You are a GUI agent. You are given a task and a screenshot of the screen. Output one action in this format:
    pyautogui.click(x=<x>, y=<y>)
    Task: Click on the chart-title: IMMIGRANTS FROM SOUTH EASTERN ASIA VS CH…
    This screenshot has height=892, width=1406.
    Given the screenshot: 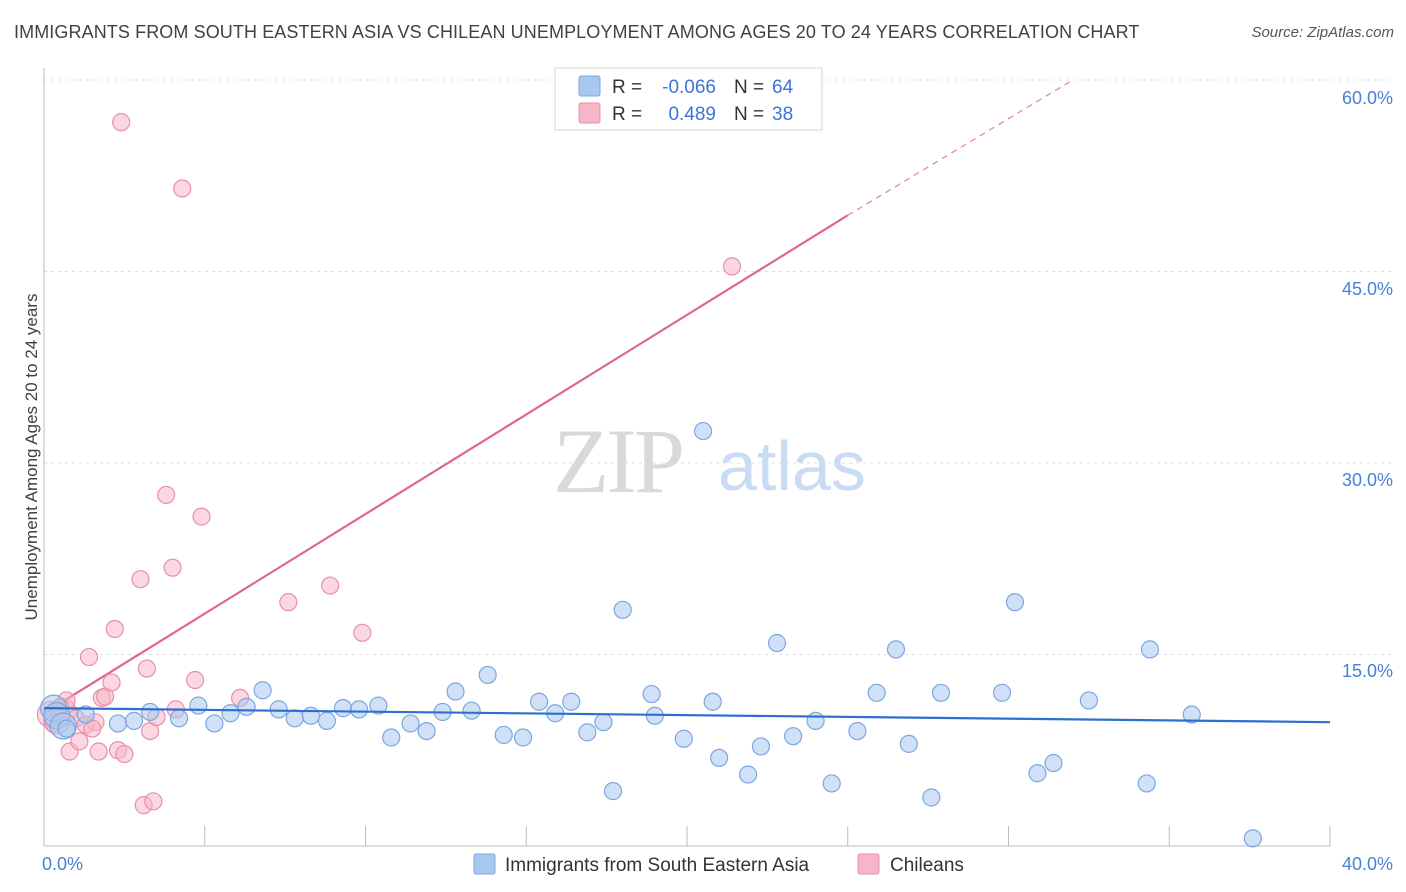 What is the action you would take?
    pyautogui.click(x=577, y=32)
    